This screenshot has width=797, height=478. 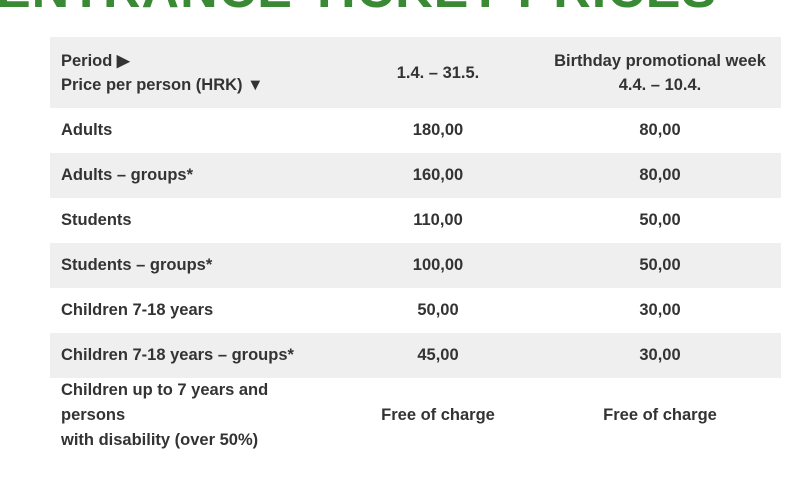 I want to click on period-label: Period ▶, so click(x=95, y=60).